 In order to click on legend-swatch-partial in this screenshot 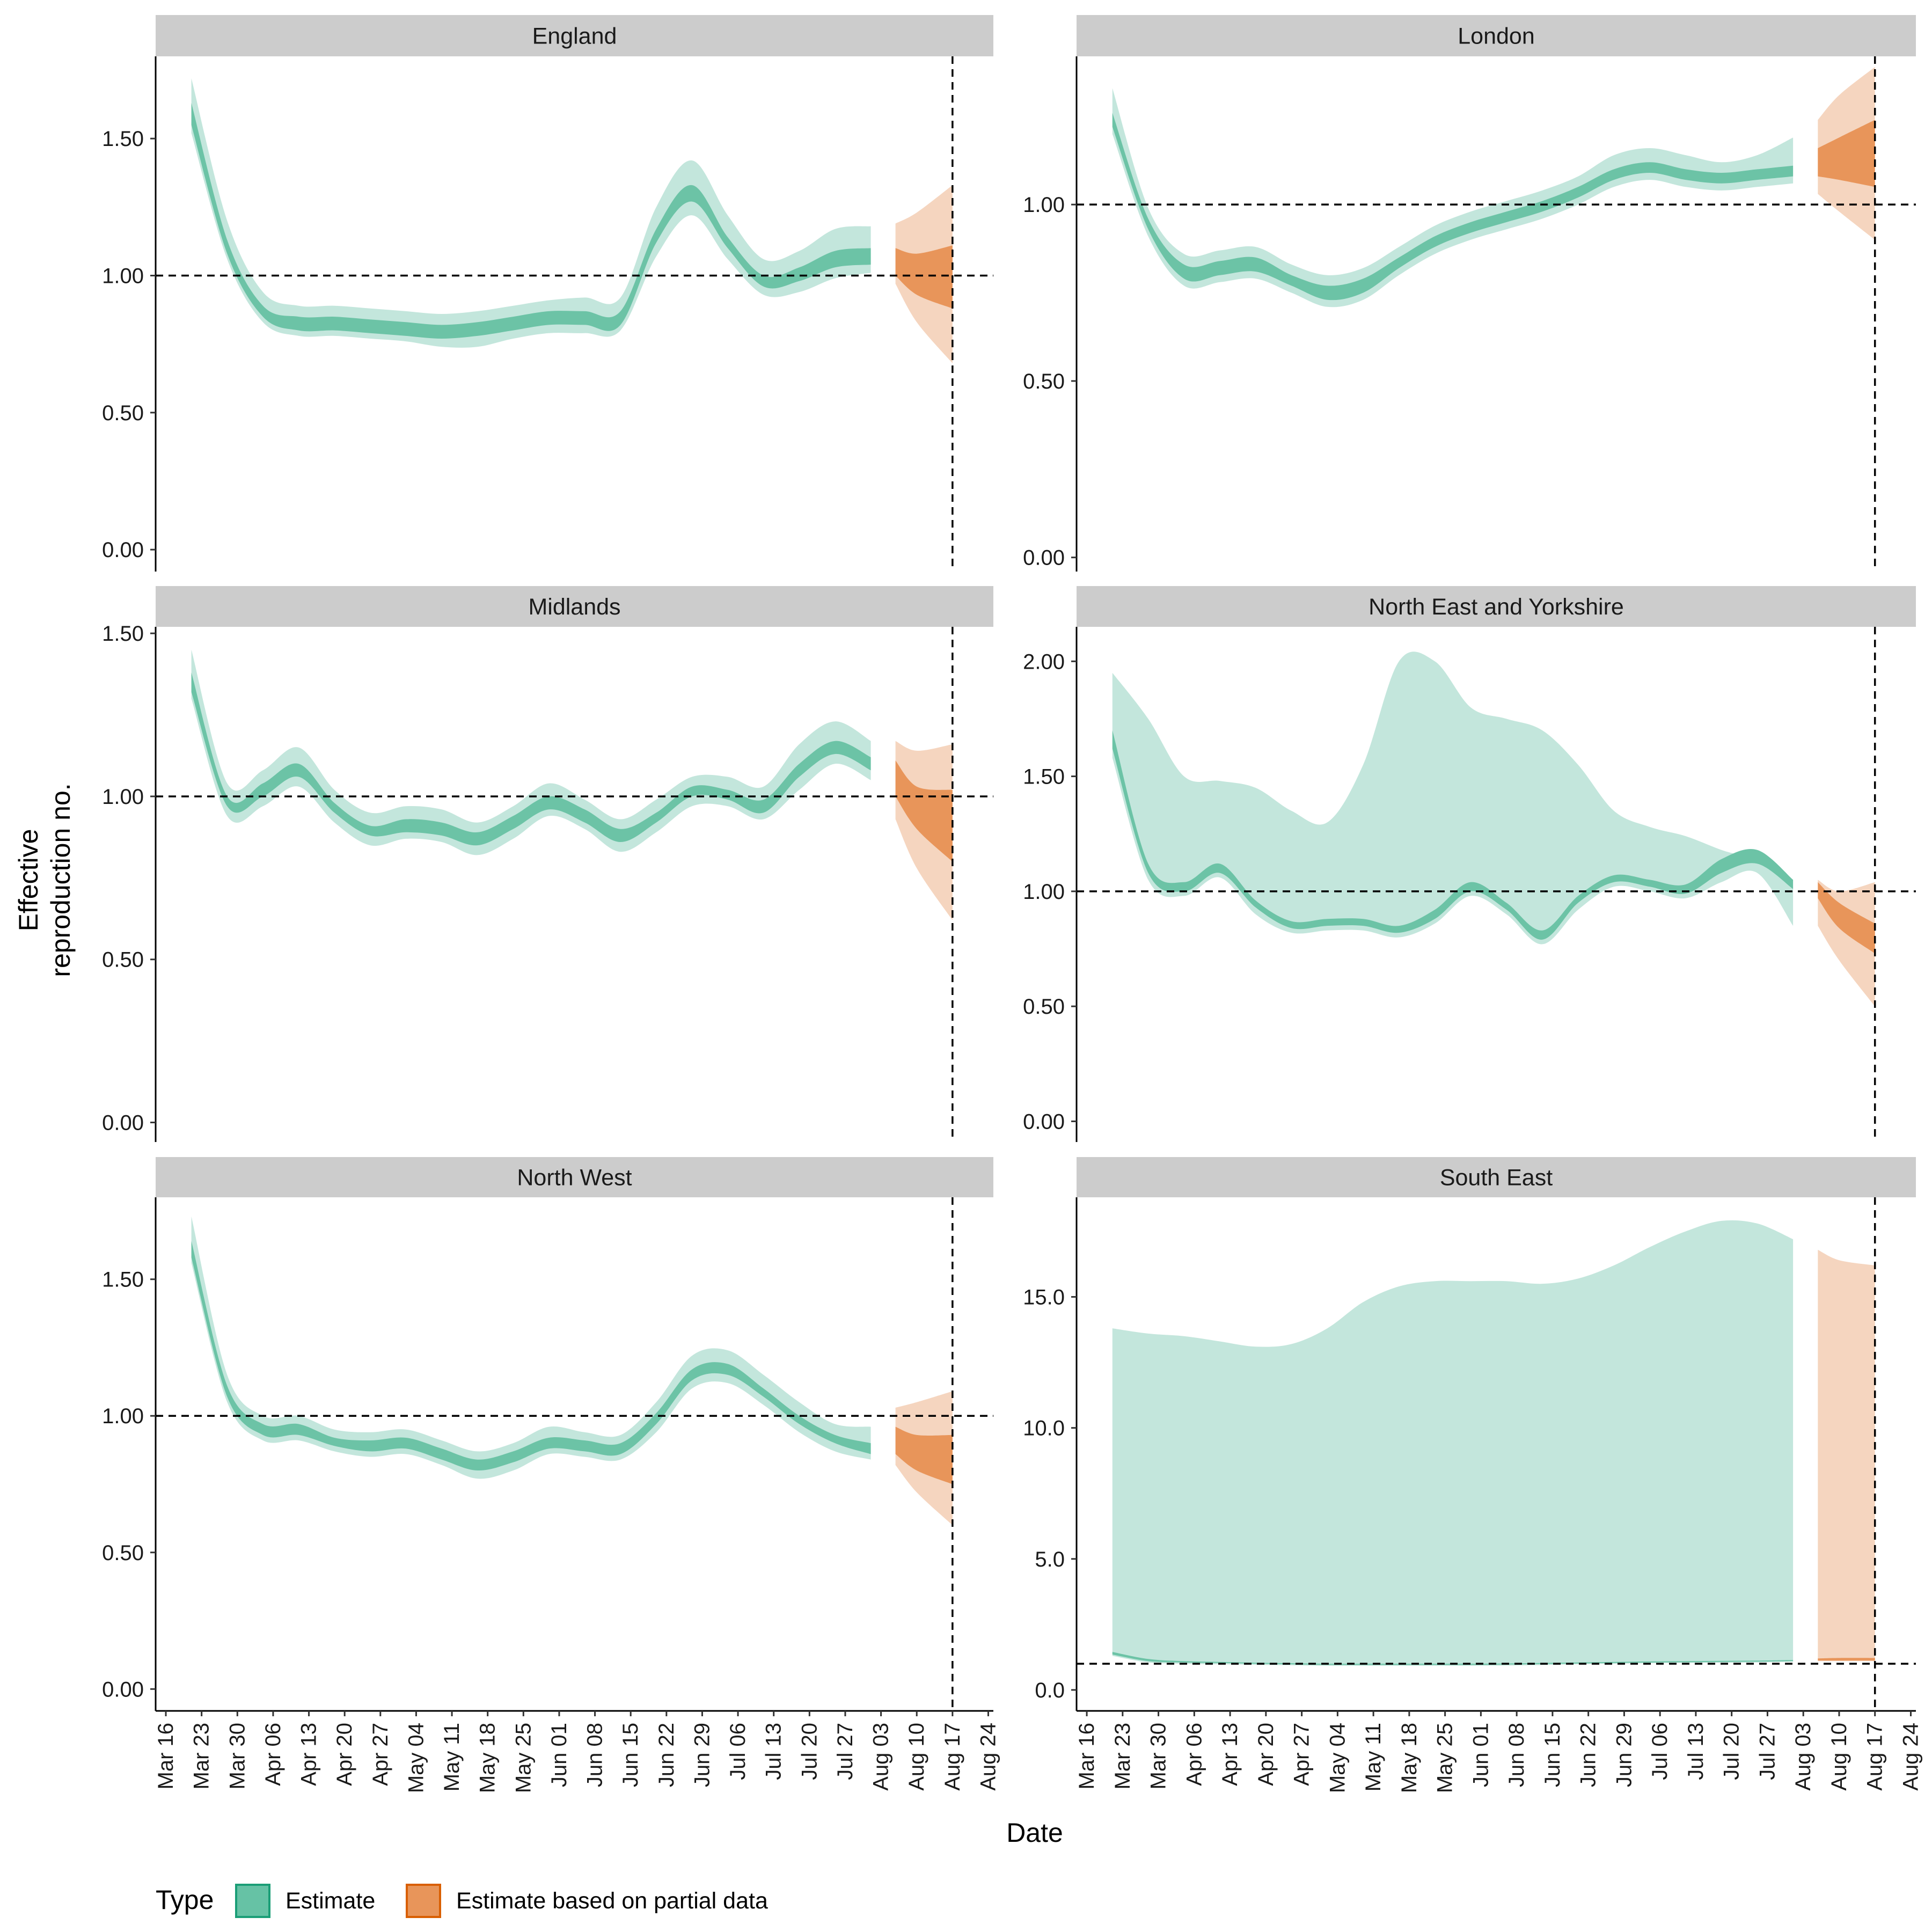, I will do `click(423, 1901)`.